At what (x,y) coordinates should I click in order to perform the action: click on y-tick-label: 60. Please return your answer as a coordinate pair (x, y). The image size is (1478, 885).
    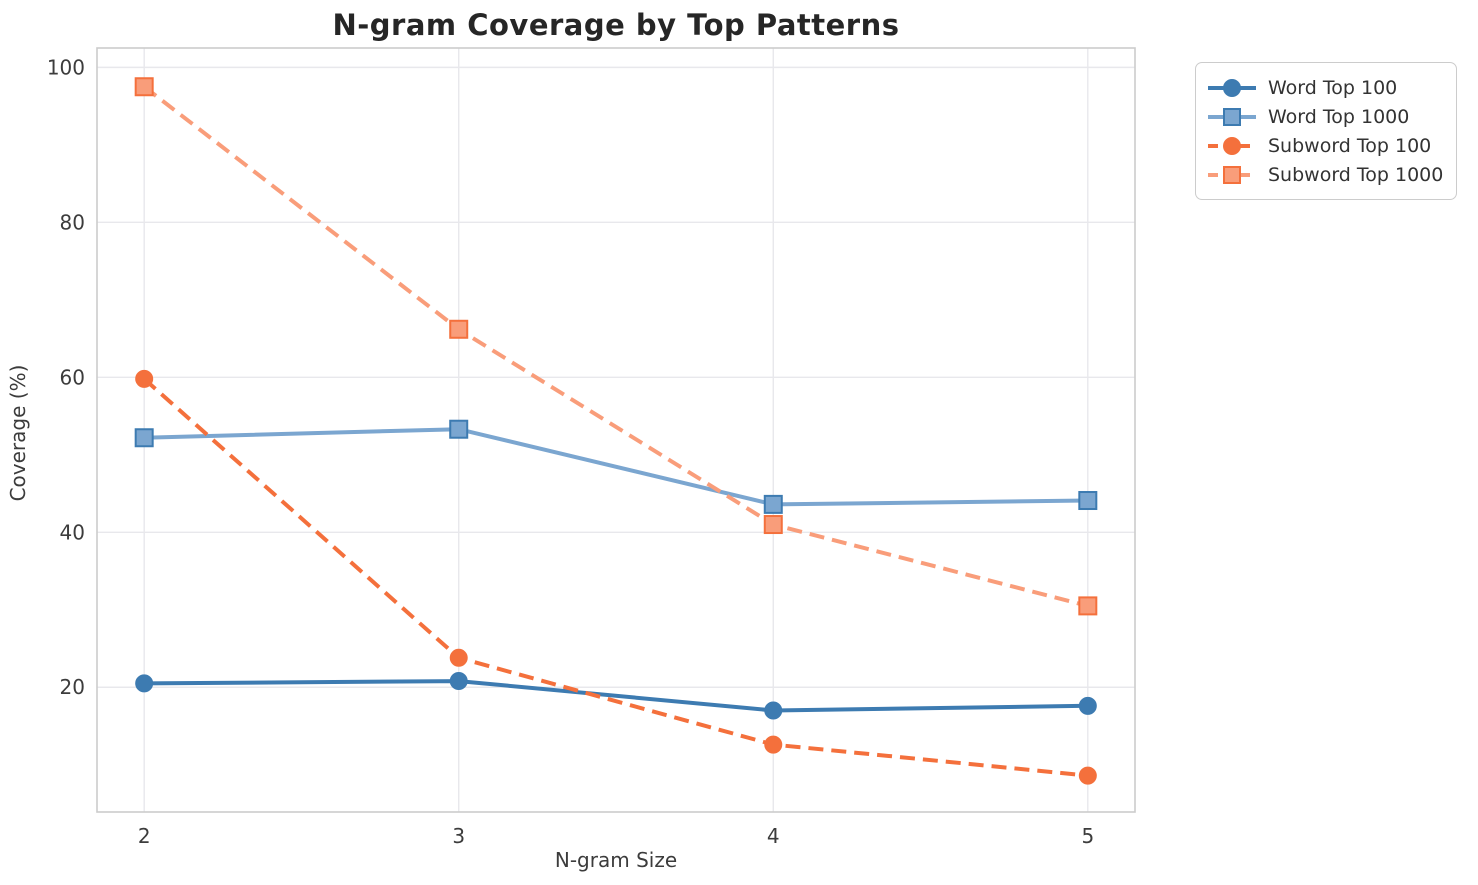
    Looking at the image, I should click on (72, 377).